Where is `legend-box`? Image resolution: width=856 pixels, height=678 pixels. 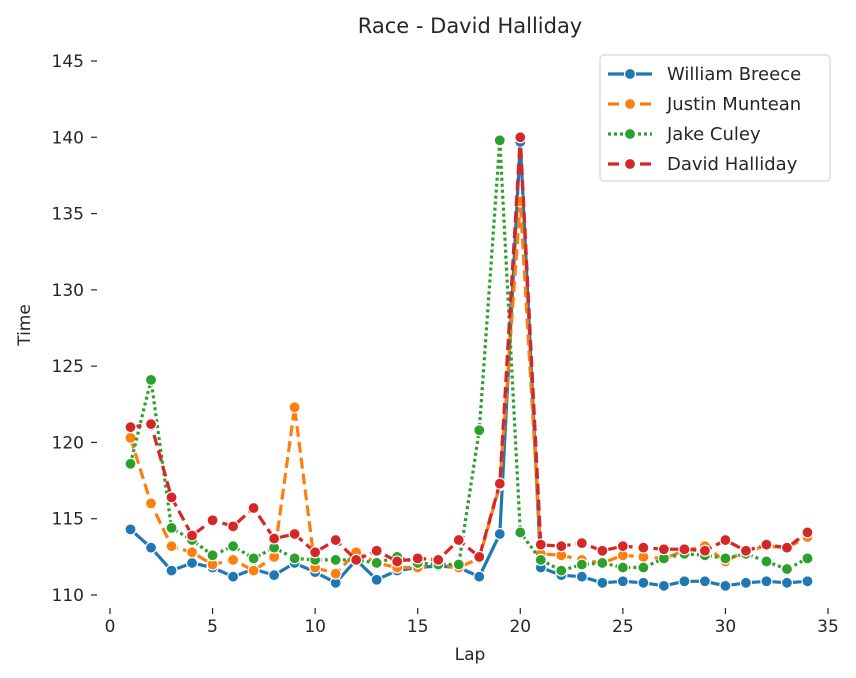
legend-box is located at coordinates (715, 118).